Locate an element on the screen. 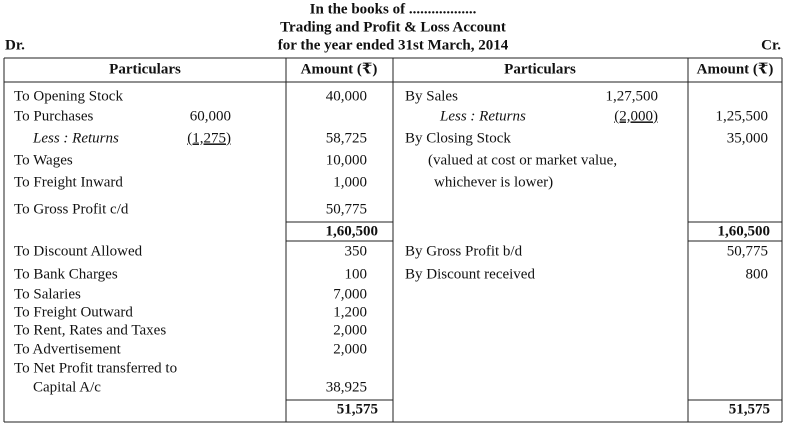 The height and width of the screenshot is (425, 786). particulars: To Bank Charges is located at coordinates (66, 274).